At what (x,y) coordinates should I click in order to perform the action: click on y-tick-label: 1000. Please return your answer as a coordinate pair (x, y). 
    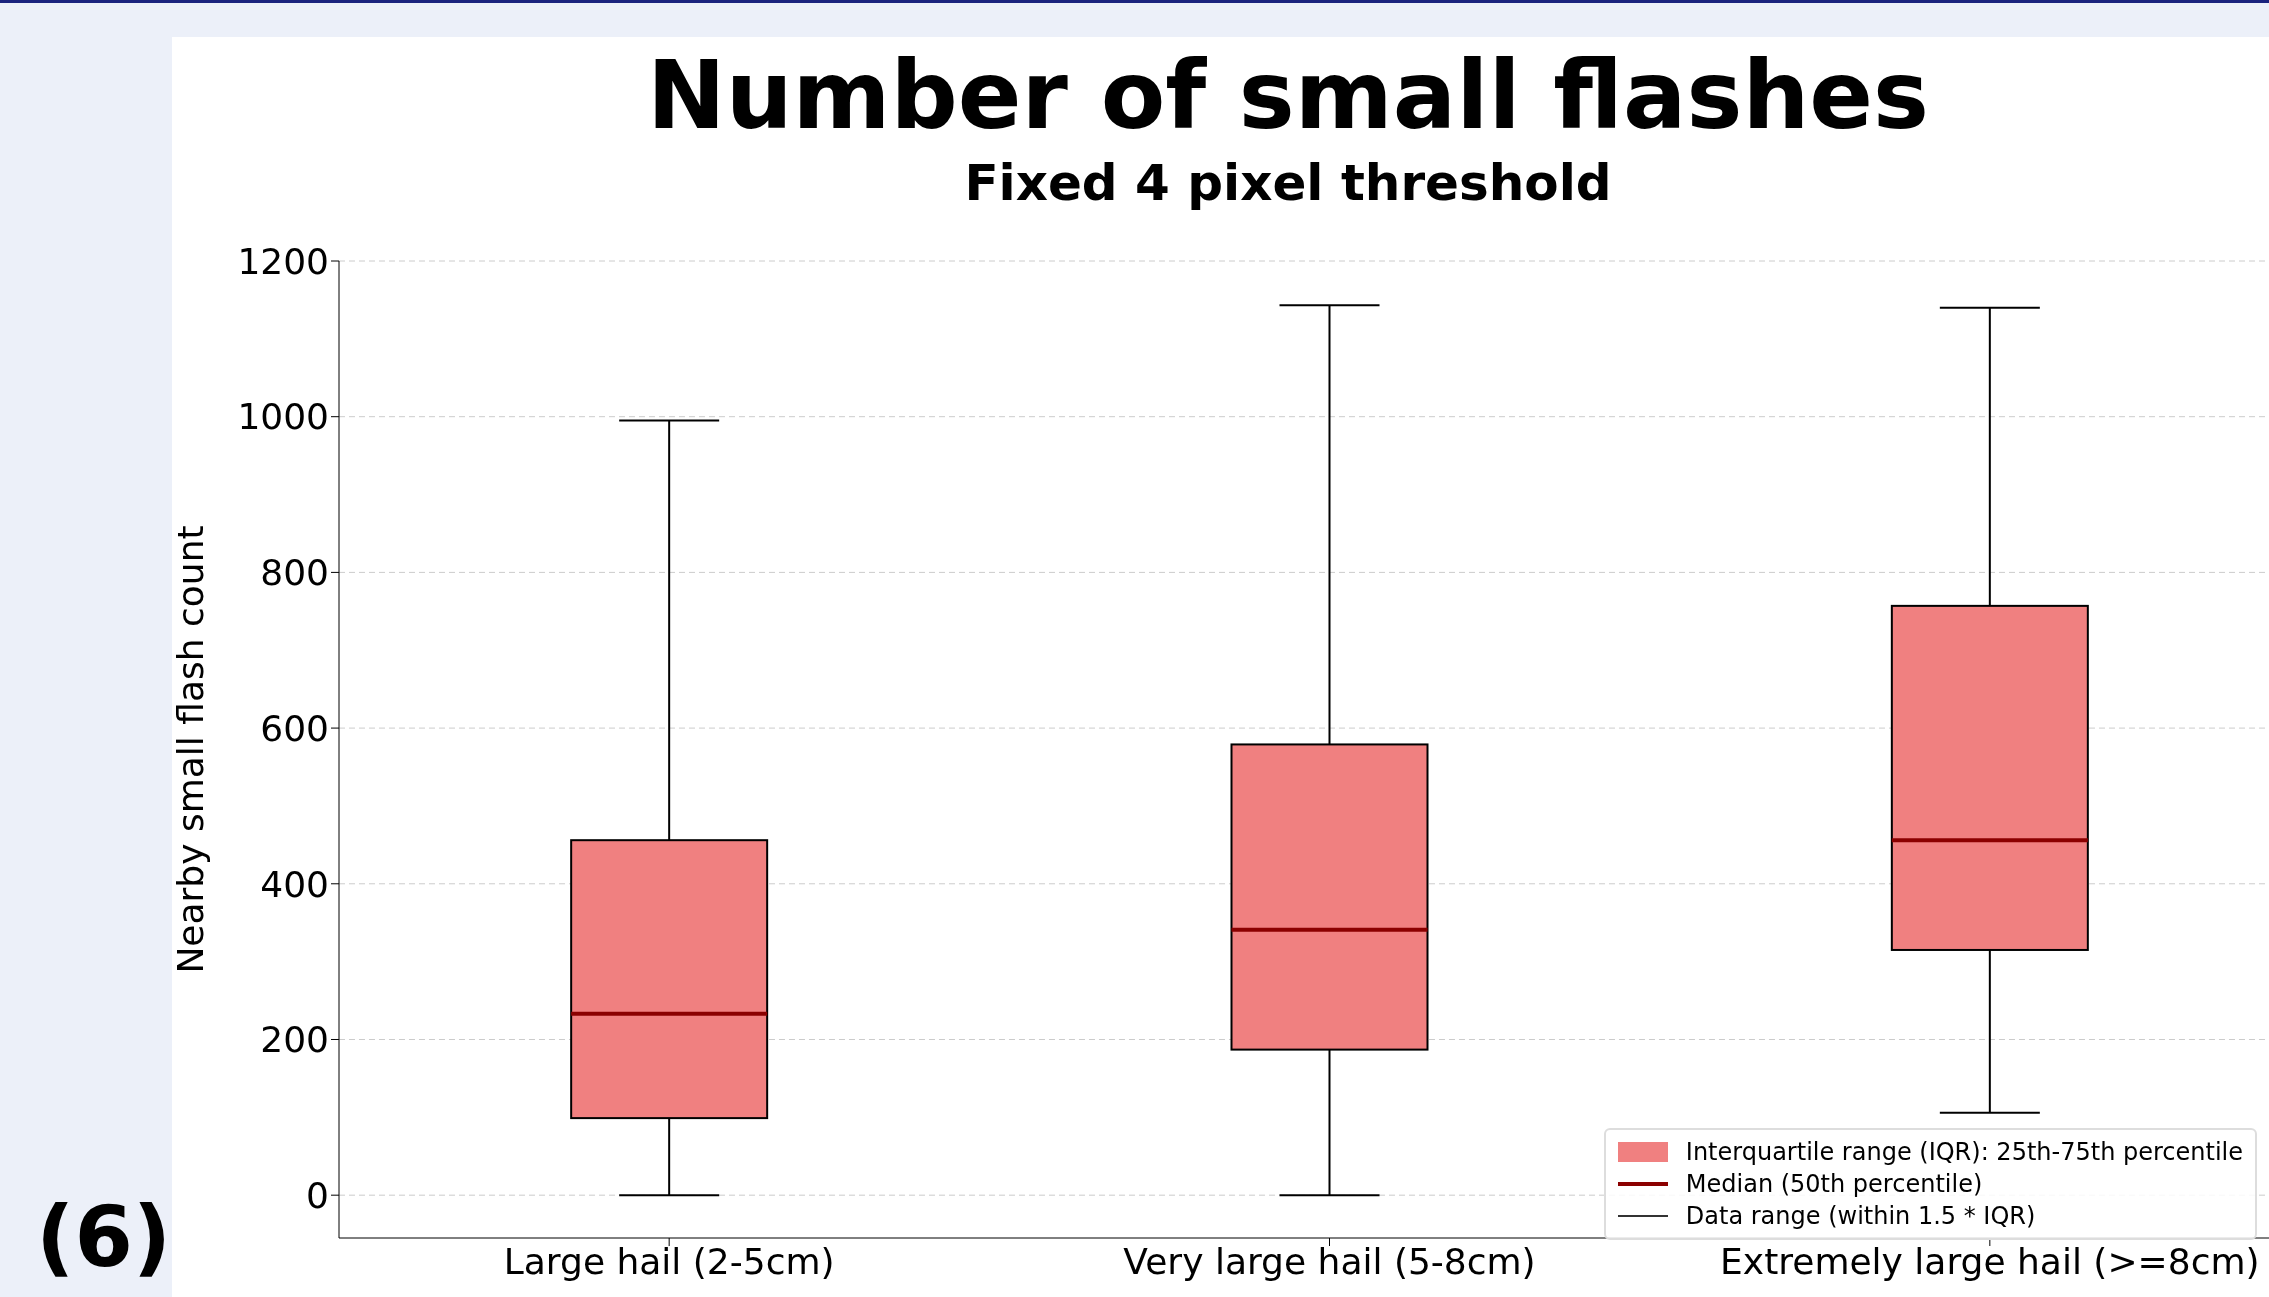
    Looking at the image, I should click on (283, 417).